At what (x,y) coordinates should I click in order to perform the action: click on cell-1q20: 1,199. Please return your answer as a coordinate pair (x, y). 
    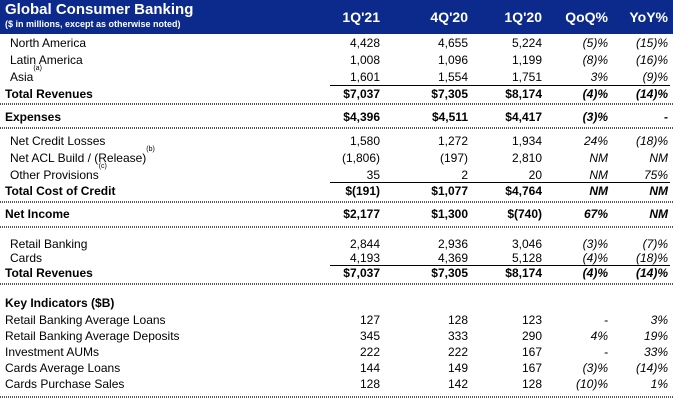
    Looking at the image, I should click on (526, 60).